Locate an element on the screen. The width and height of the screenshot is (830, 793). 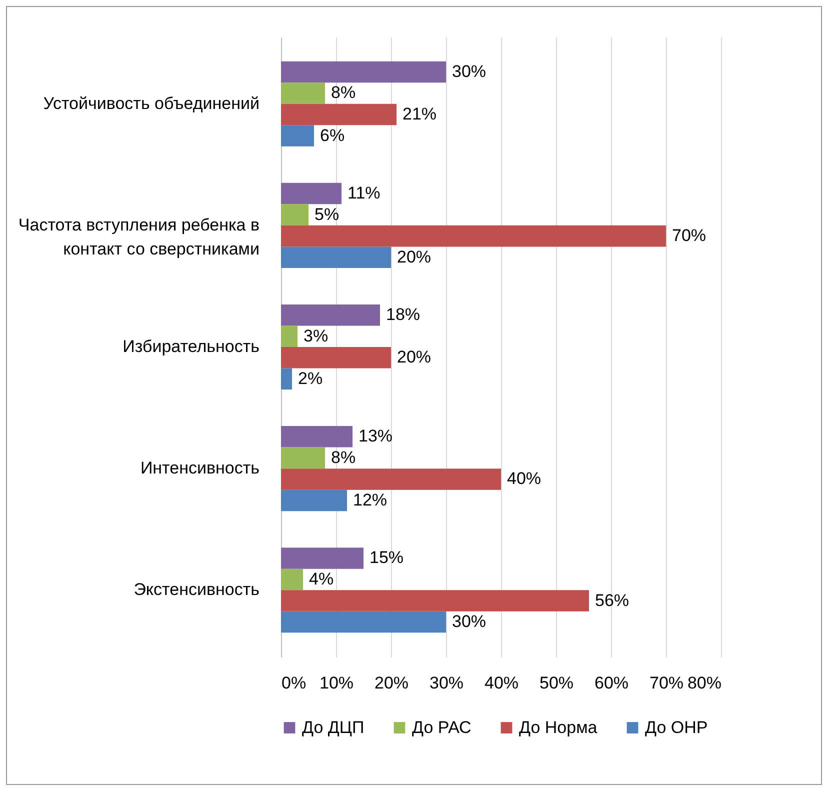
y-tick-label: Интенсивность is located at coordinates (200, 468).